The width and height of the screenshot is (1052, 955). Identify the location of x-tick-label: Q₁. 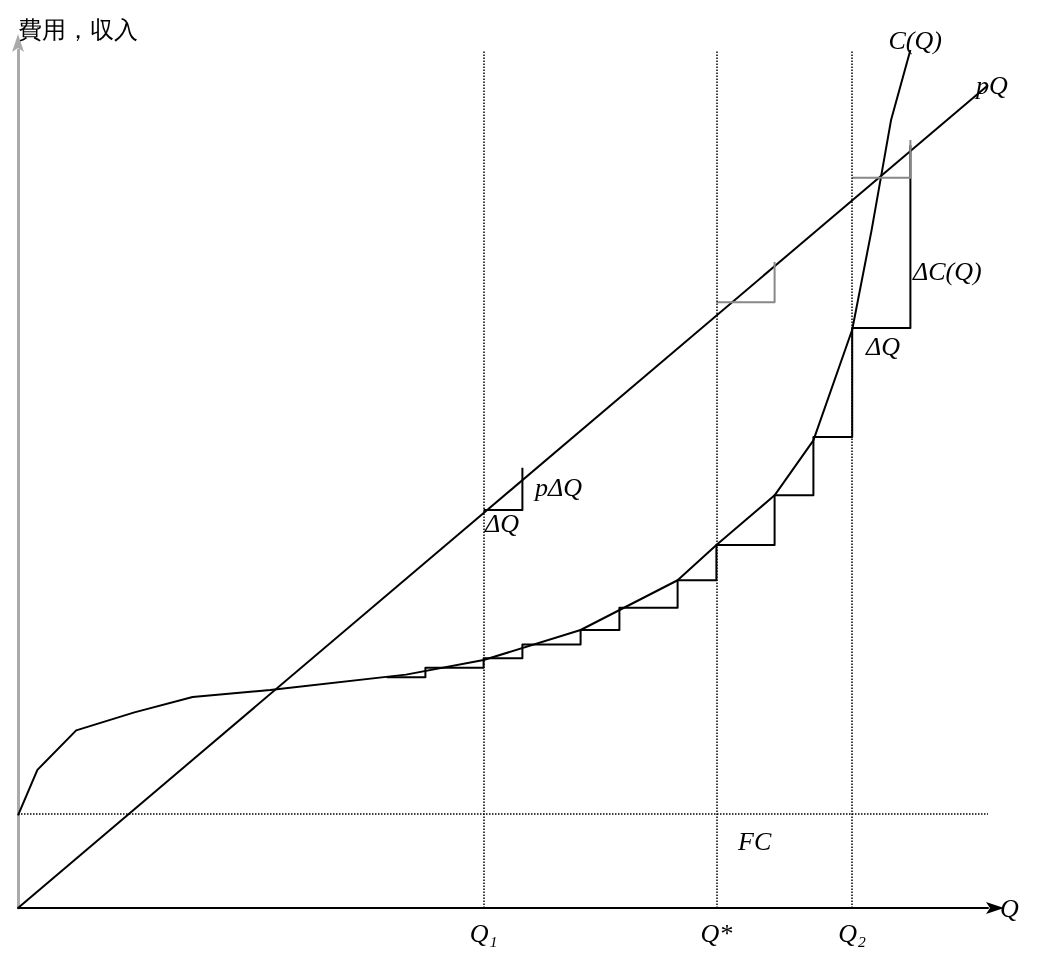
(483, 933).